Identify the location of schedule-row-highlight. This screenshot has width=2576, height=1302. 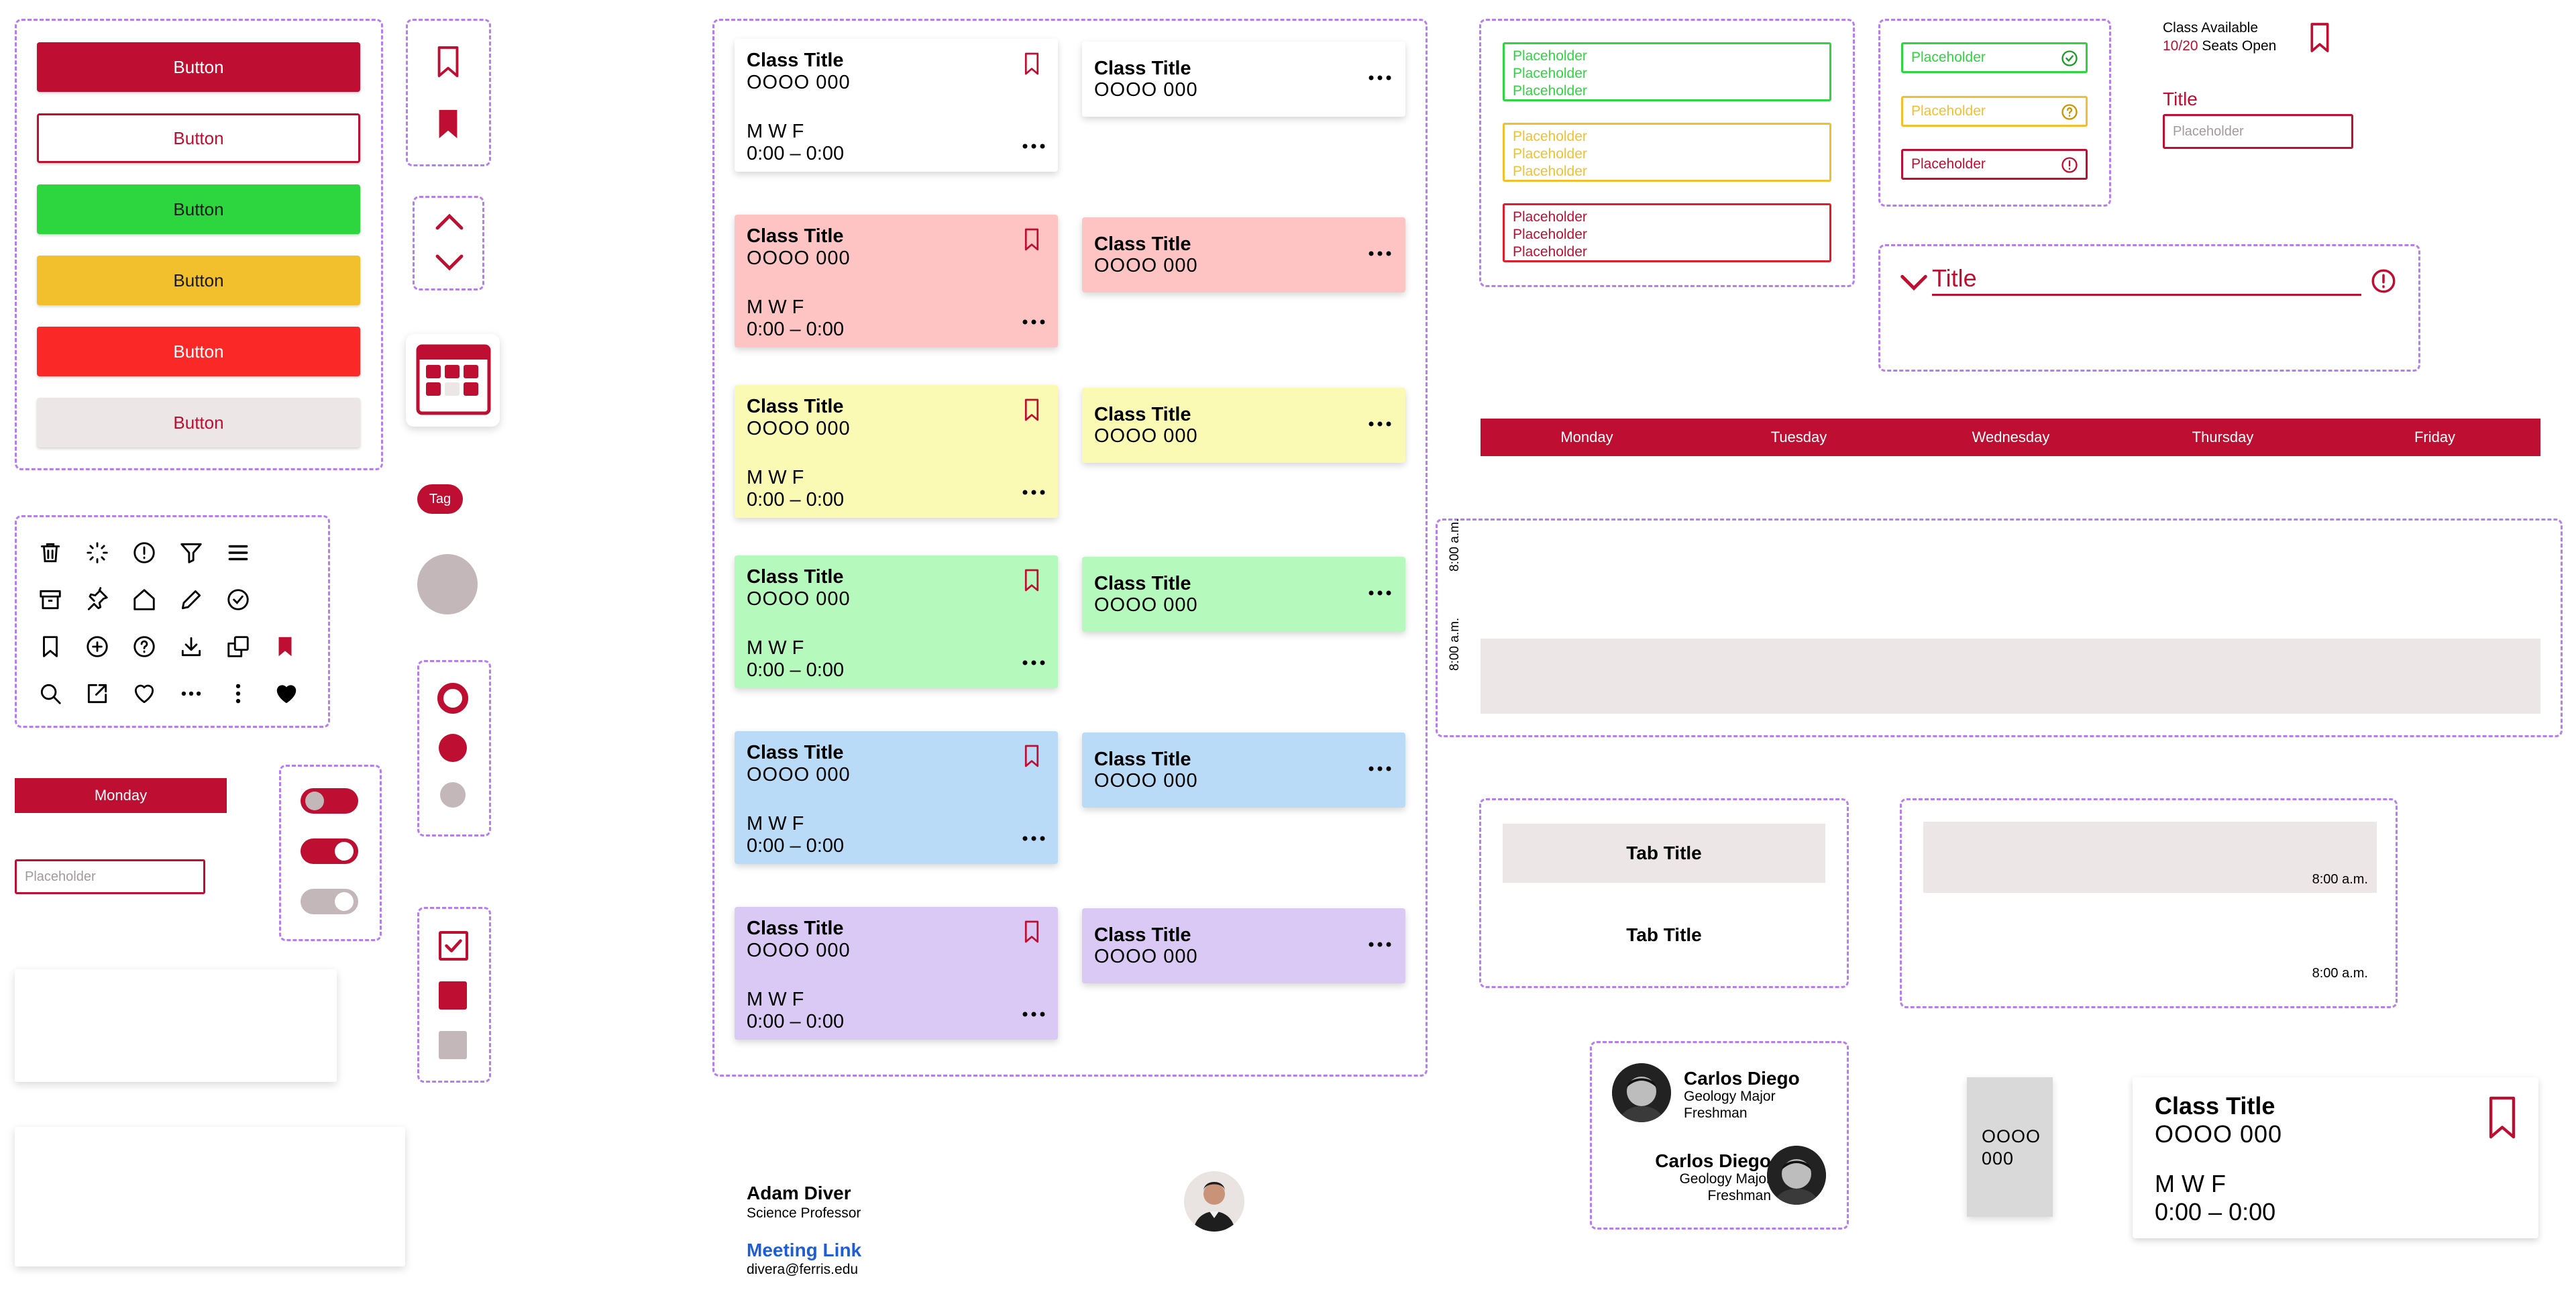
(2010, 676).